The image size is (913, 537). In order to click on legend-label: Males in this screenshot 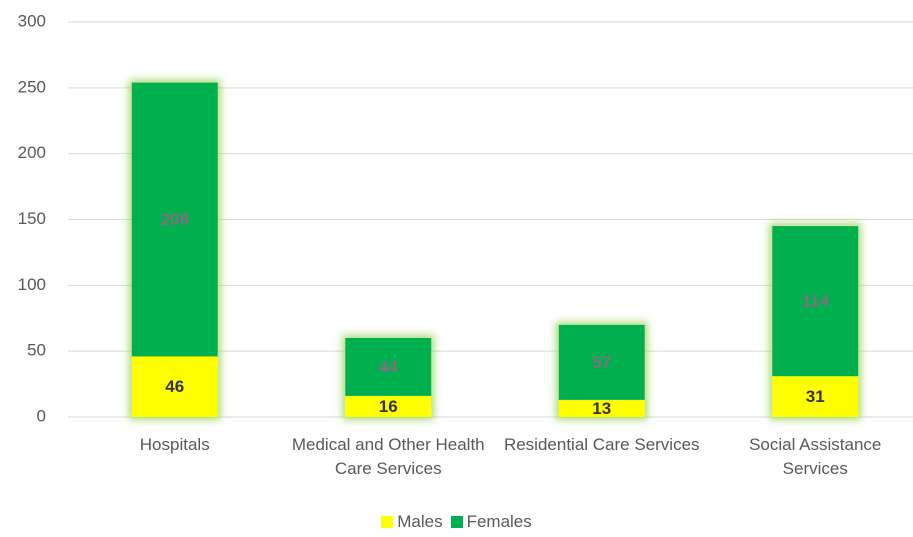, I will do `click(420, 521)`.